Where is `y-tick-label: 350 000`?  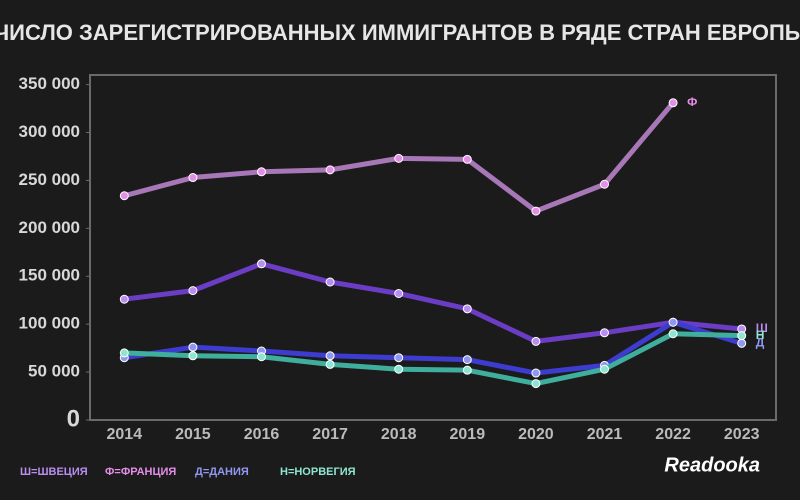
y-tick-label: 350 000 is located at coordinates (49, 83).